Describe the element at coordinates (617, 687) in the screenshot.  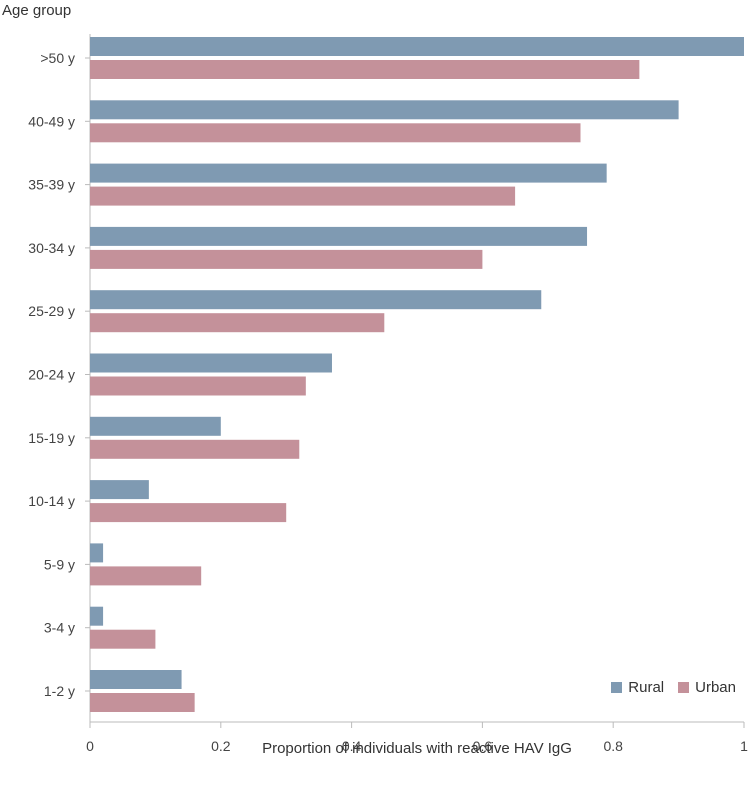
I see `legend-swatch-rural` at that location.